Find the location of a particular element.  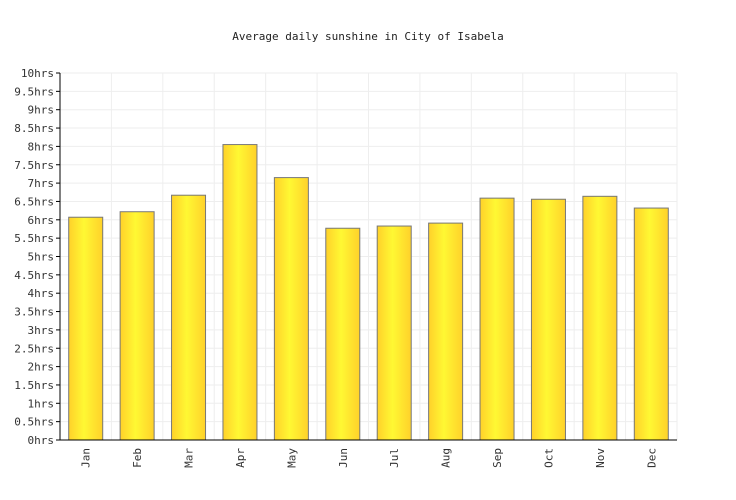

x-tick-label: Jan is located at coordinates (86, 458).